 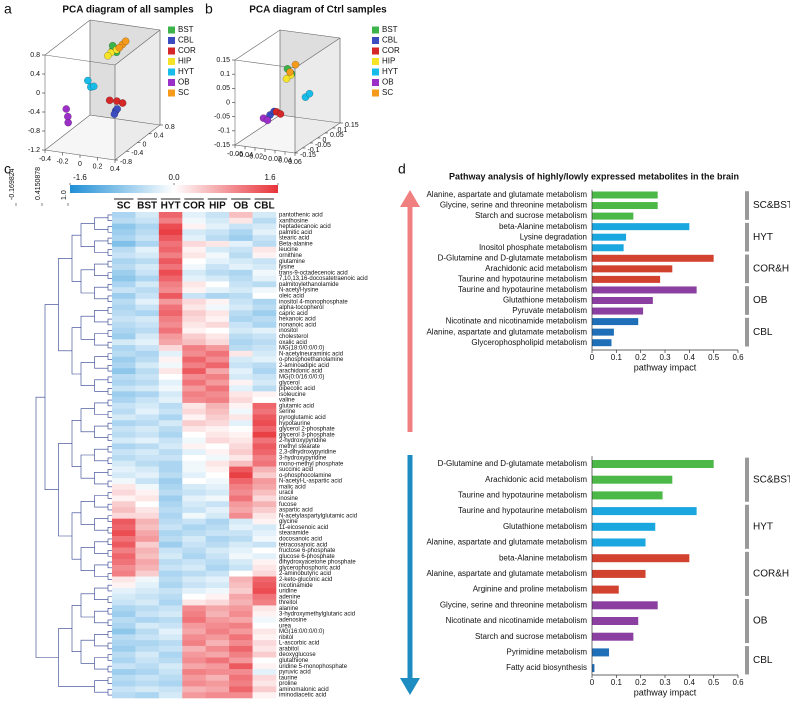 What do you see at coordinates (592, 682) in the screenshot?
I see `x-tick-label: 0` at bounding box center [592, 682].